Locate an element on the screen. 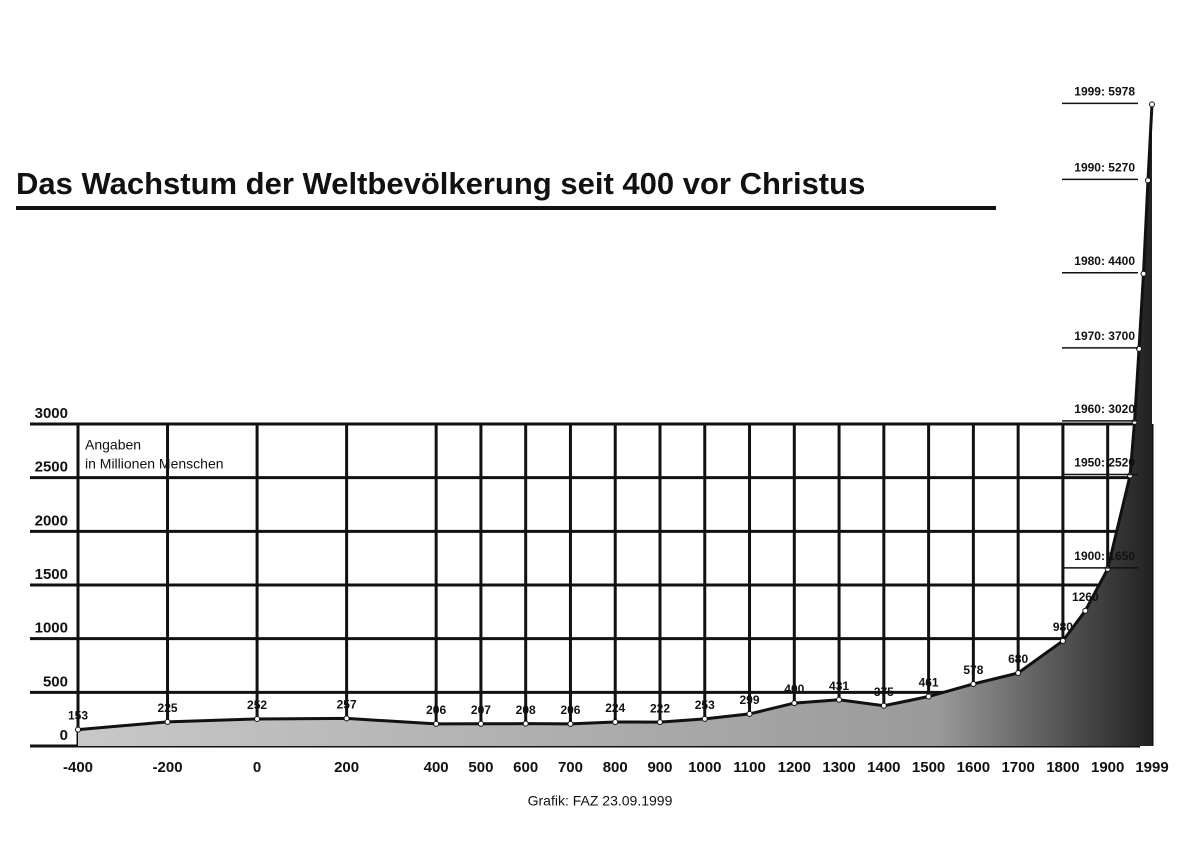 The width and height of the screenshot is (1200, 848). x-tick-label: 1600 is located at coordinates (973, 767).